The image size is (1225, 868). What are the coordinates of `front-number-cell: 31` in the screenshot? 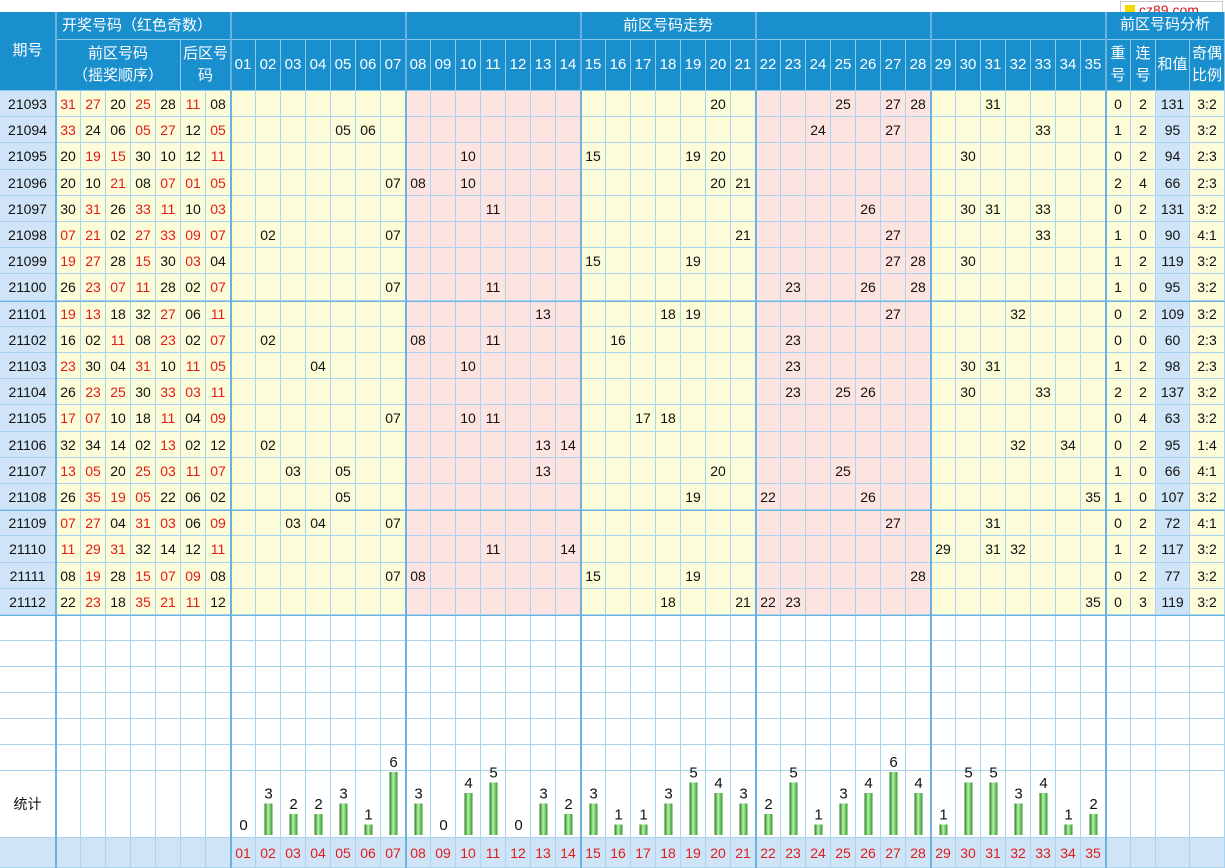 It's located at (68, 104).